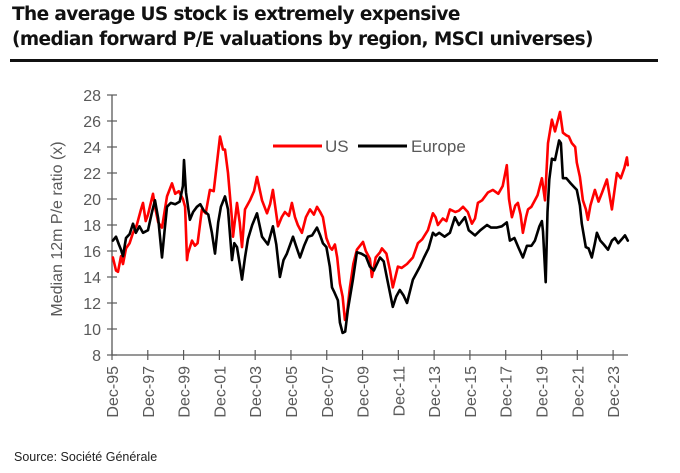  What do you see at coordinates (92, 148) in the screenshot?
I see `y-tick-label: 24` at bounding box center [92, 148].